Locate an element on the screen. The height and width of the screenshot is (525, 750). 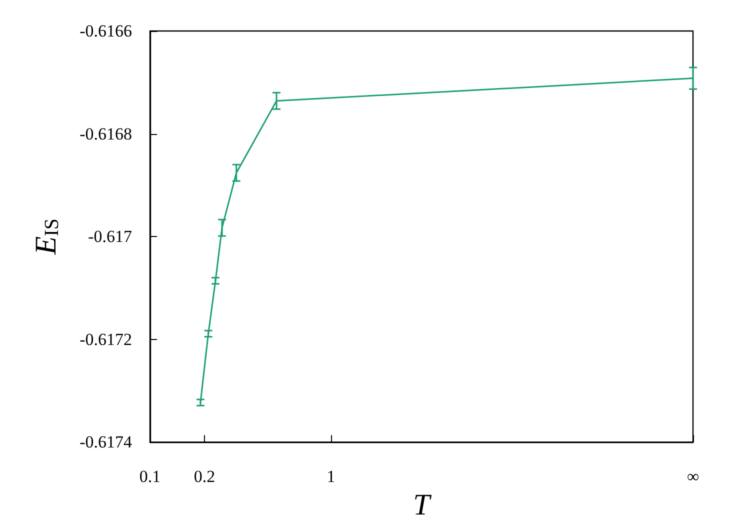
y-tick-label: -0.6174 is located at coordinates (106, 442).